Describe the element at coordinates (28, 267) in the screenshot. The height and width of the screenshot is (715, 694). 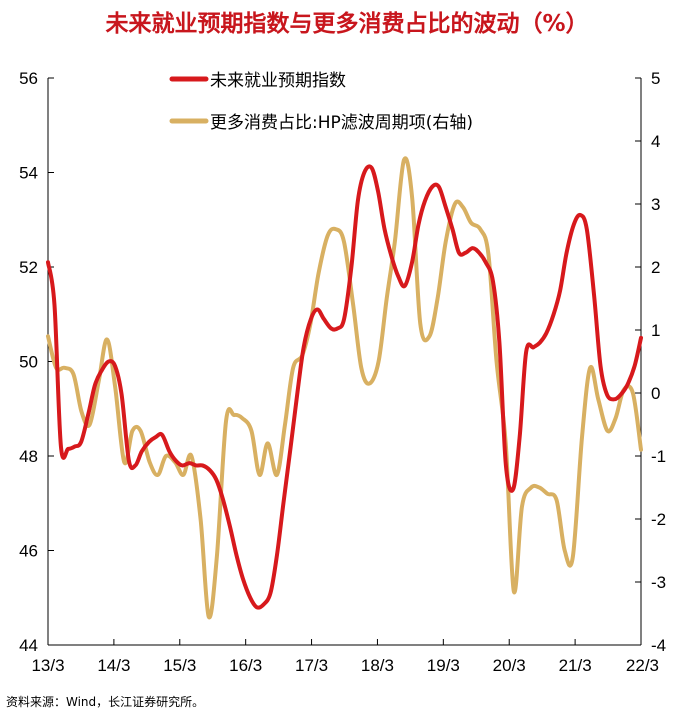
I see `left-tick-label: 52` at that location.